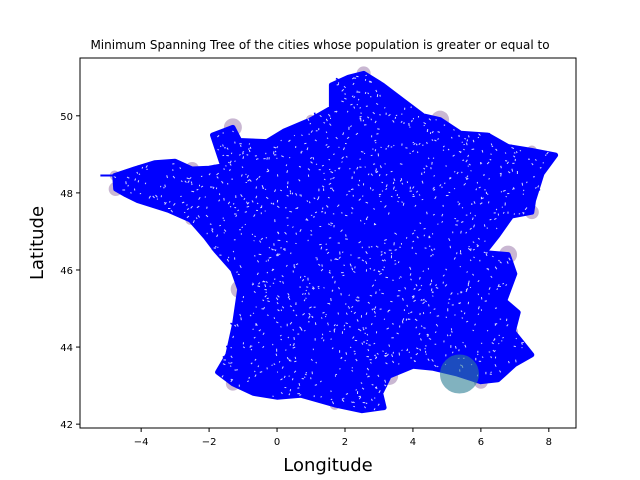  What do you see at coordinates (209, 442) in the screenshot?
I see `x-tick-label: −2` at bounding box center [209, 442].